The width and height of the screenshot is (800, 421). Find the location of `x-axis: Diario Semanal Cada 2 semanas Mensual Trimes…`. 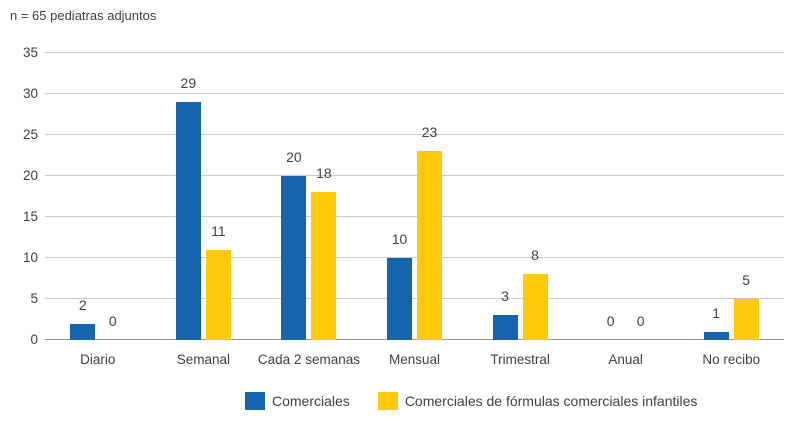

x-axis: Diario Semanal Cada 2 semanas Mensual Trimes… is located at coordinates (414, 359).